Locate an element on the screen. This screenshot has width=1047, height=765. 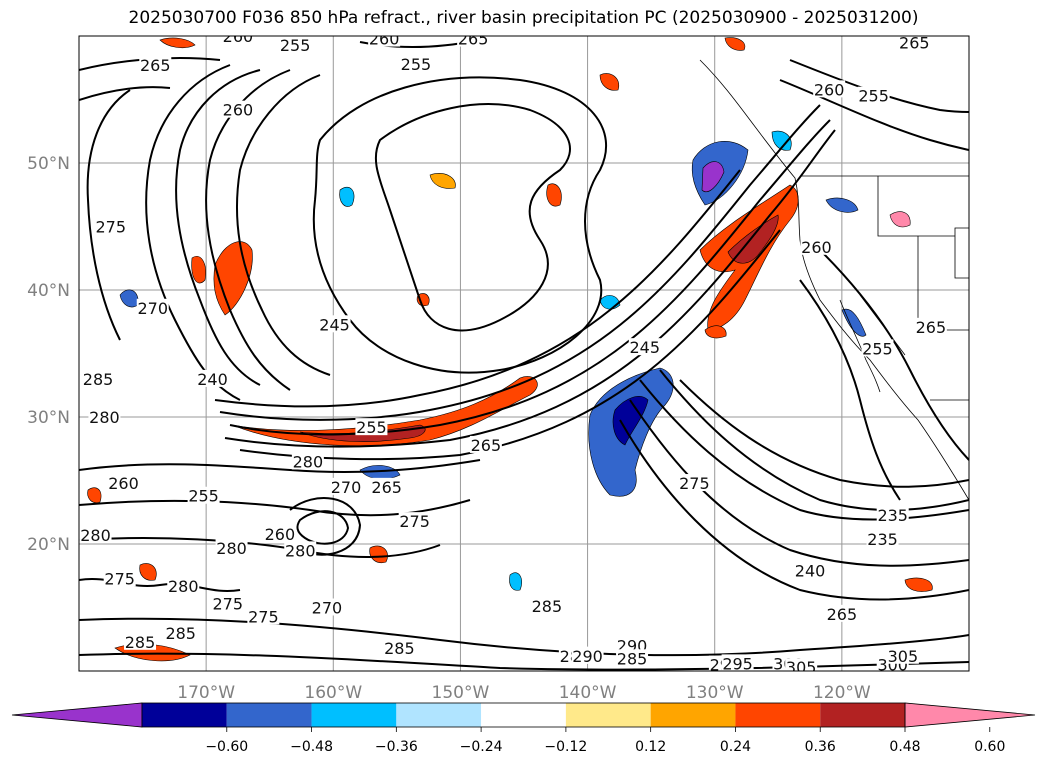
lon-tick-label: 160°W is located at coordinates (333, 693).